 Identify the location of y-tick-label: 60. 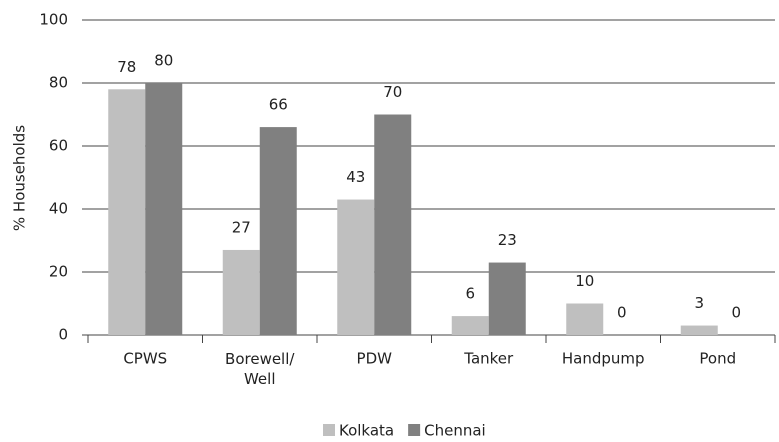
(58, 146).